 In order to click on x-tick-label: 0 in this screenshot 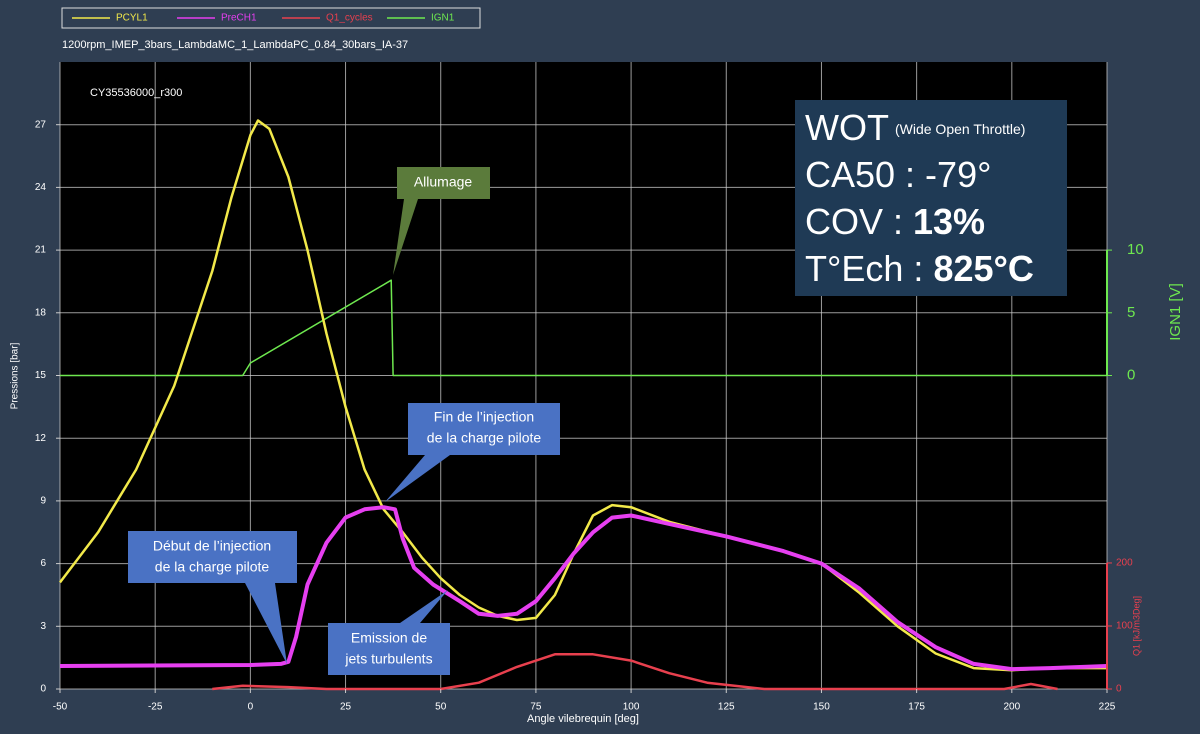, I will do `click(251, 707)`.